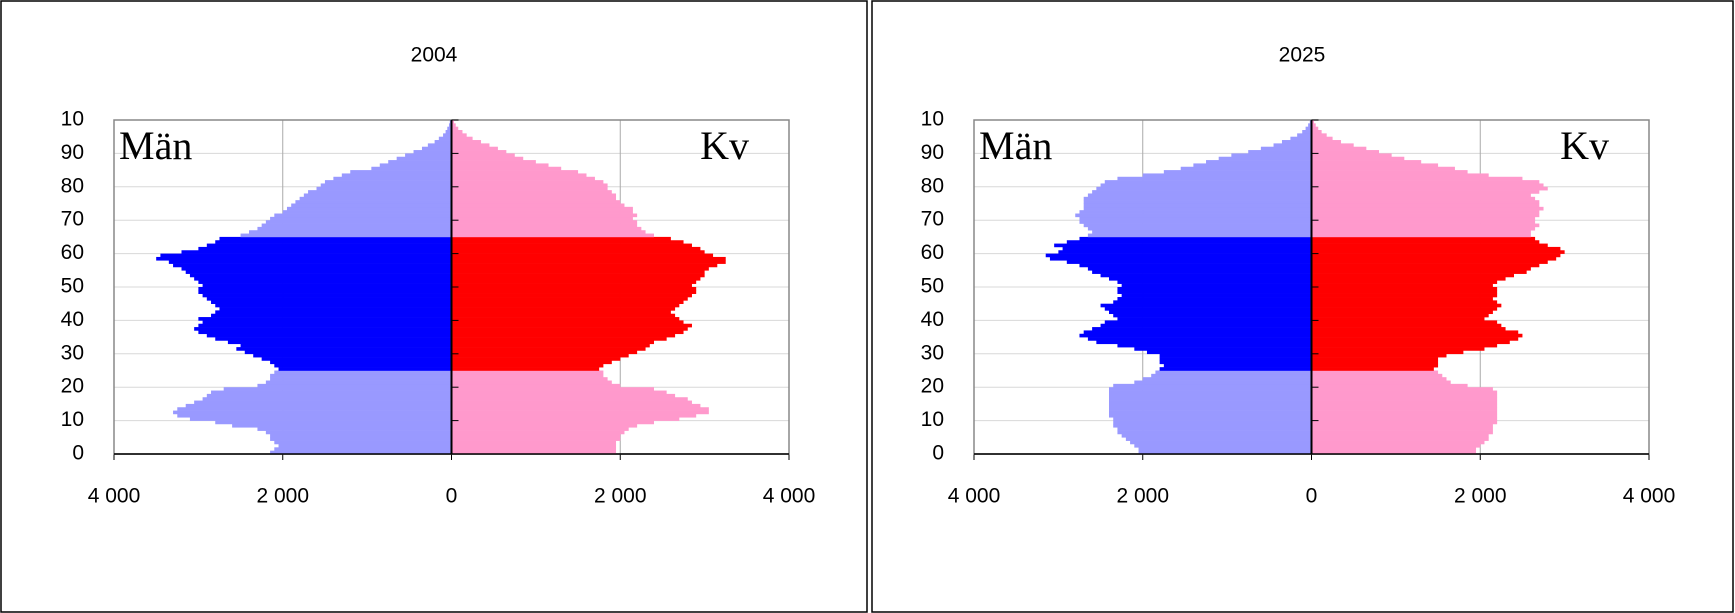 The height and width of the screenshot is (613, 1735). I want to click on y-tick-label: 70, so click(72, 219).